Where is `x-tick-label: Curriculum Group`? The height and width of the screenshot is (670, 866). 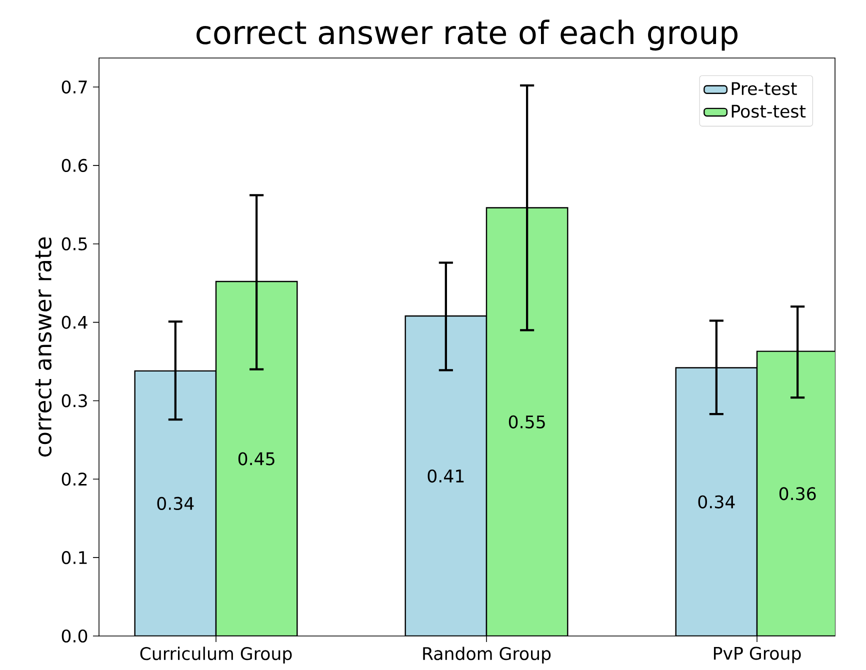
x-tick-label: Curriculum Group is located at coordinates (216, 655).